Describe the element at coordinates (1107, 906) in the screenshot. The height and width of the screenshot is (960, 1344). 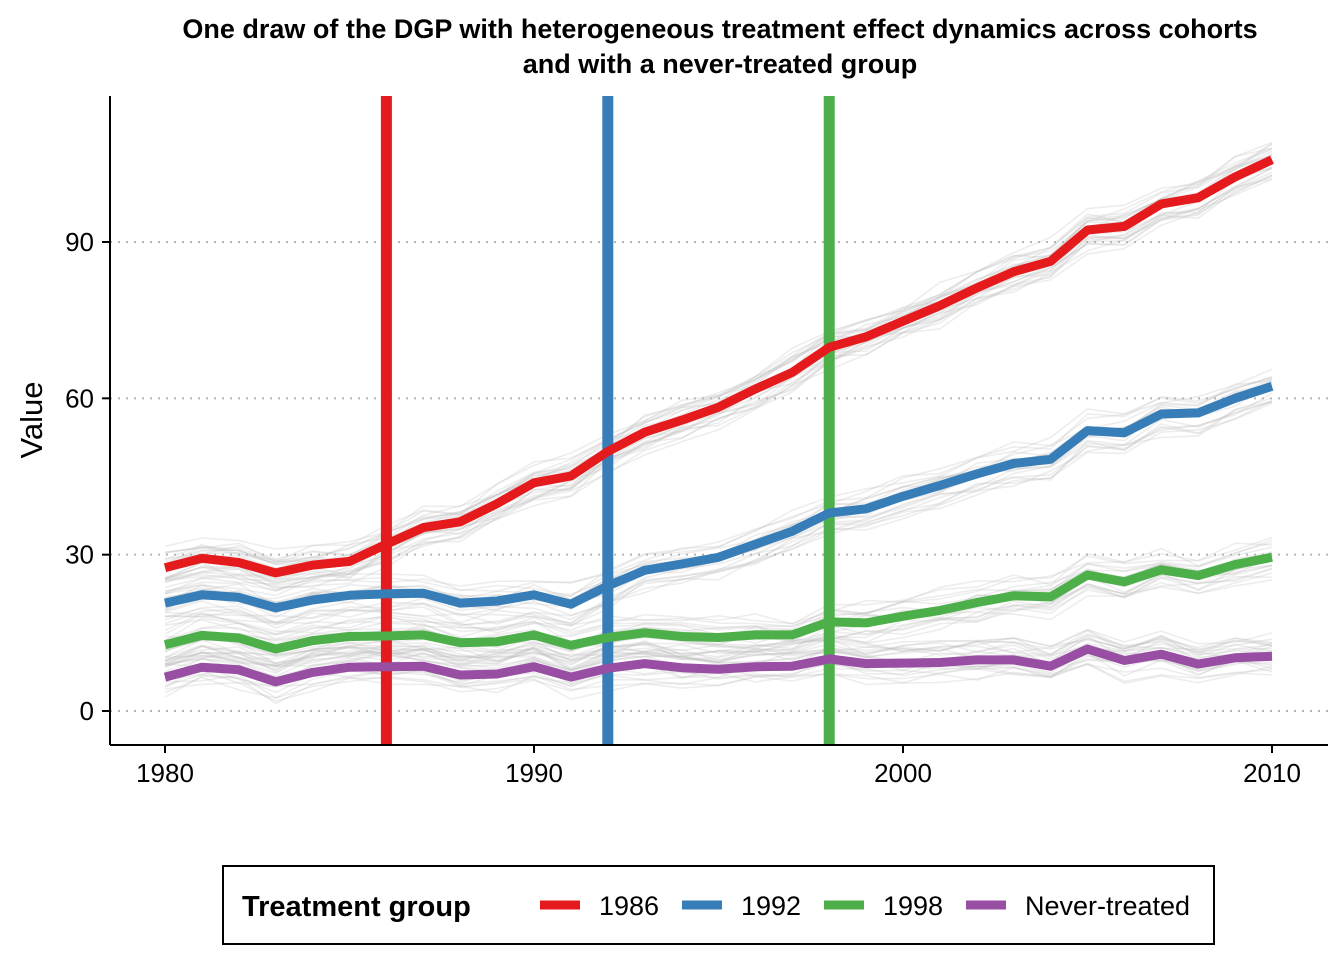
I see `legend-label-never-treated: Never-treated` at that location.